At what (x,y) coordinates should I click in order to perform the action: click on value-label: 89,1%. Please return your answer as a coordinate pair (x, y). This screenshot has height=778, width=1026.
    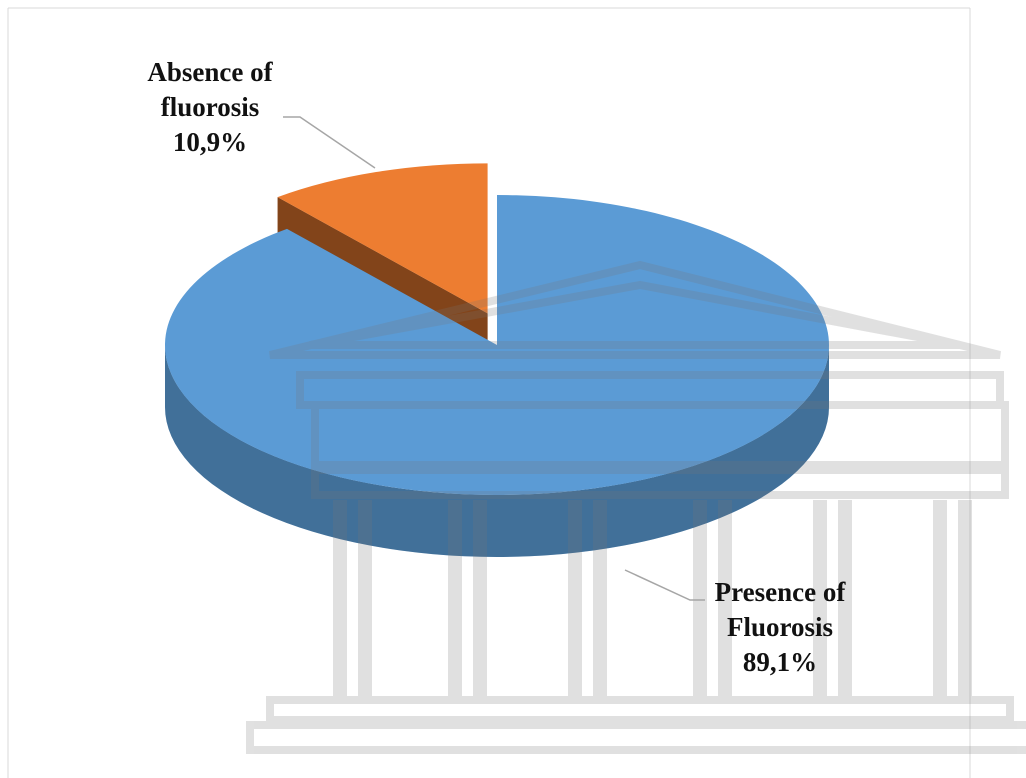
    Looking at the image, I should click on (780, 662).